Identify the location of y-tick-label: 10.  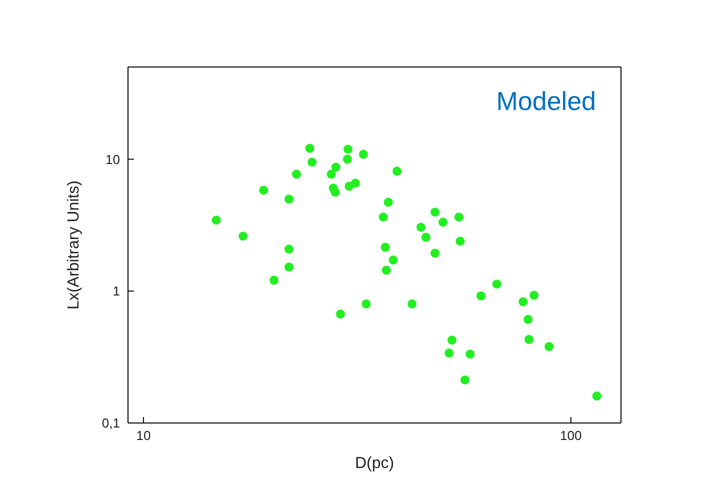
(113, 159).